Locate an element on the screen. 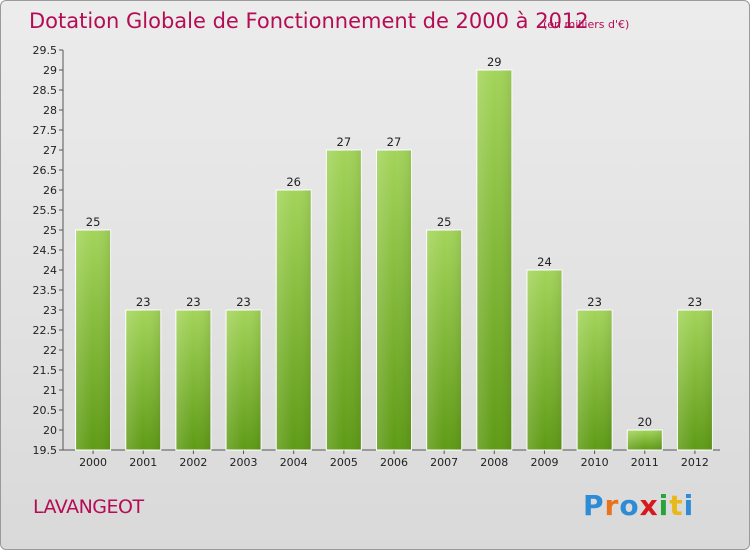 Image resolution: width=750 pixels, height=550 pixels. y-tick-label: 26 is located at coordinates (50, 190).